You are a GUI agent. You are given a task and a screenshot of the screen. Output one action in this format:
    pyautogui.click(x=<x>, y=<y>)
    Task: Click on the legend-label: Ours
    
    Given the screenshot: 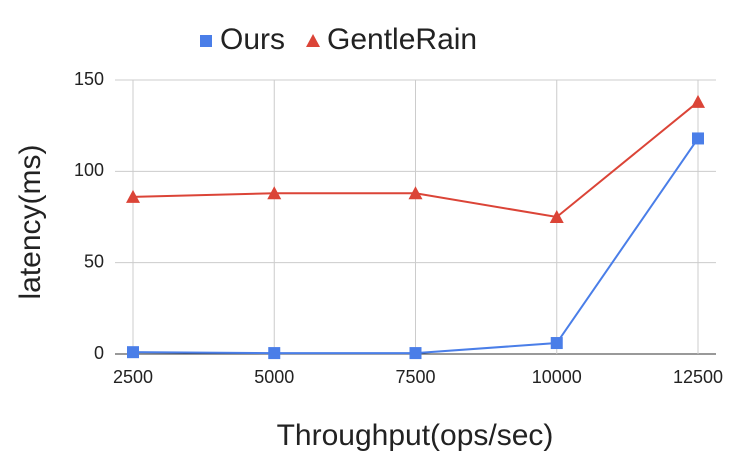 What is the action you would take?
    pyautogui.click(x=252, y=39)
    